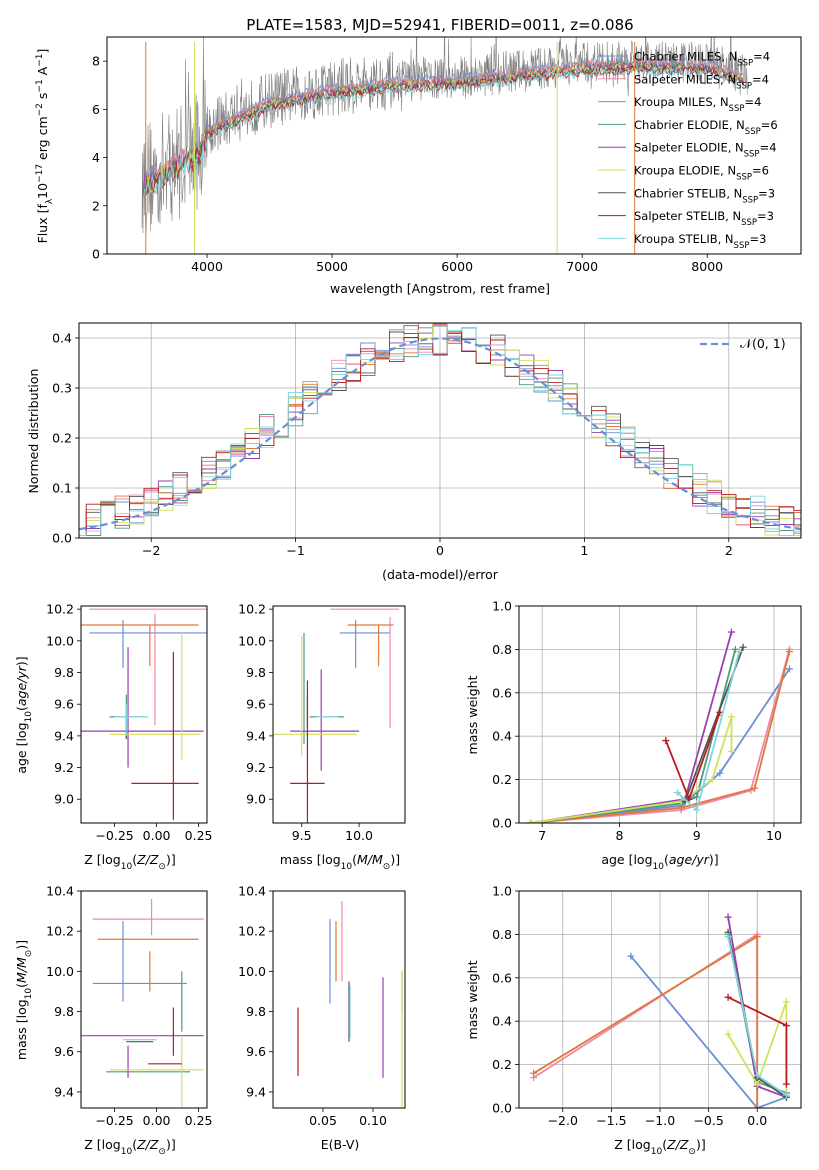 This screenshot has width=819, height=1170. I want to click on y-axis-label: Flux [fλ10−17 erg cm−2 s−1 A−1], so click(45, 146).